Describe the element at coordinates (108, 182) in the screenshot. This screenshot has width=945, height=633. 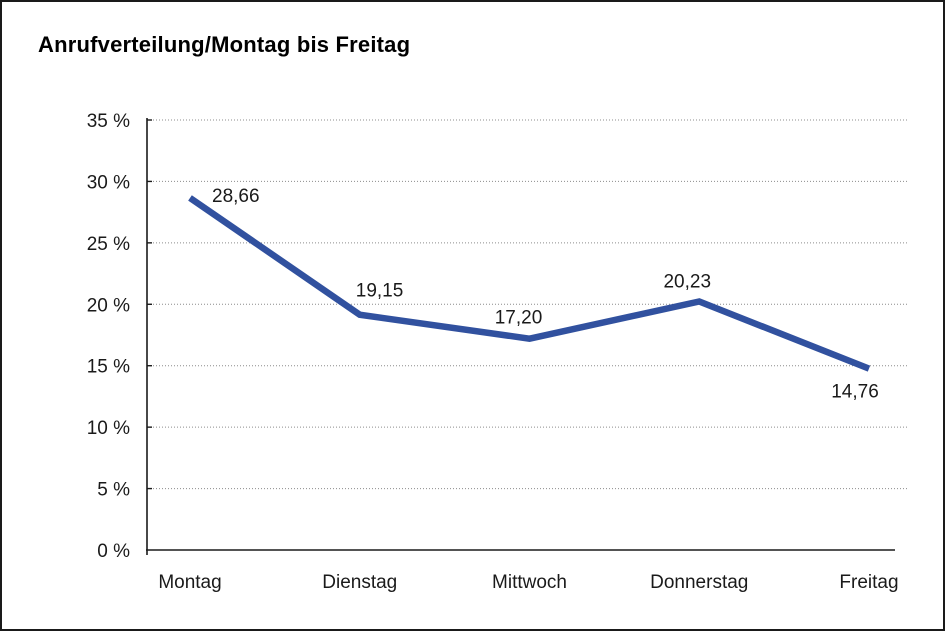
I see `y-tick-label: 30 %` at that location.